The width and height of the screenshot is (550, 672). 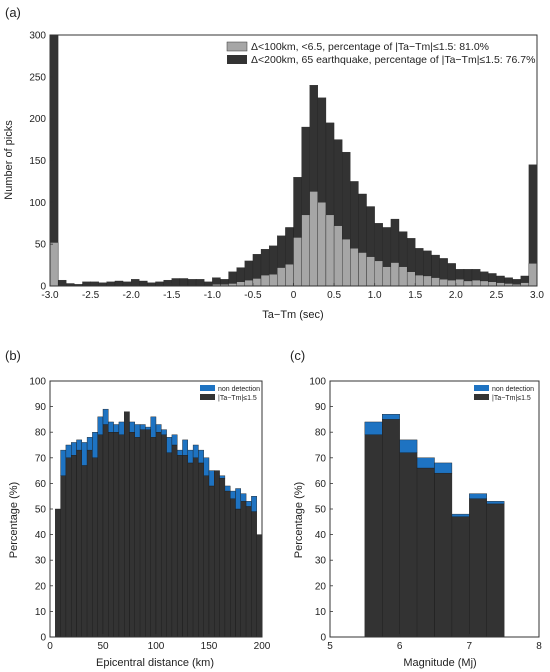 What do you see at coordinates (13, 12) in the screenshot?
I see `panel-a-label: (a)` at bounding box center [13, 12].